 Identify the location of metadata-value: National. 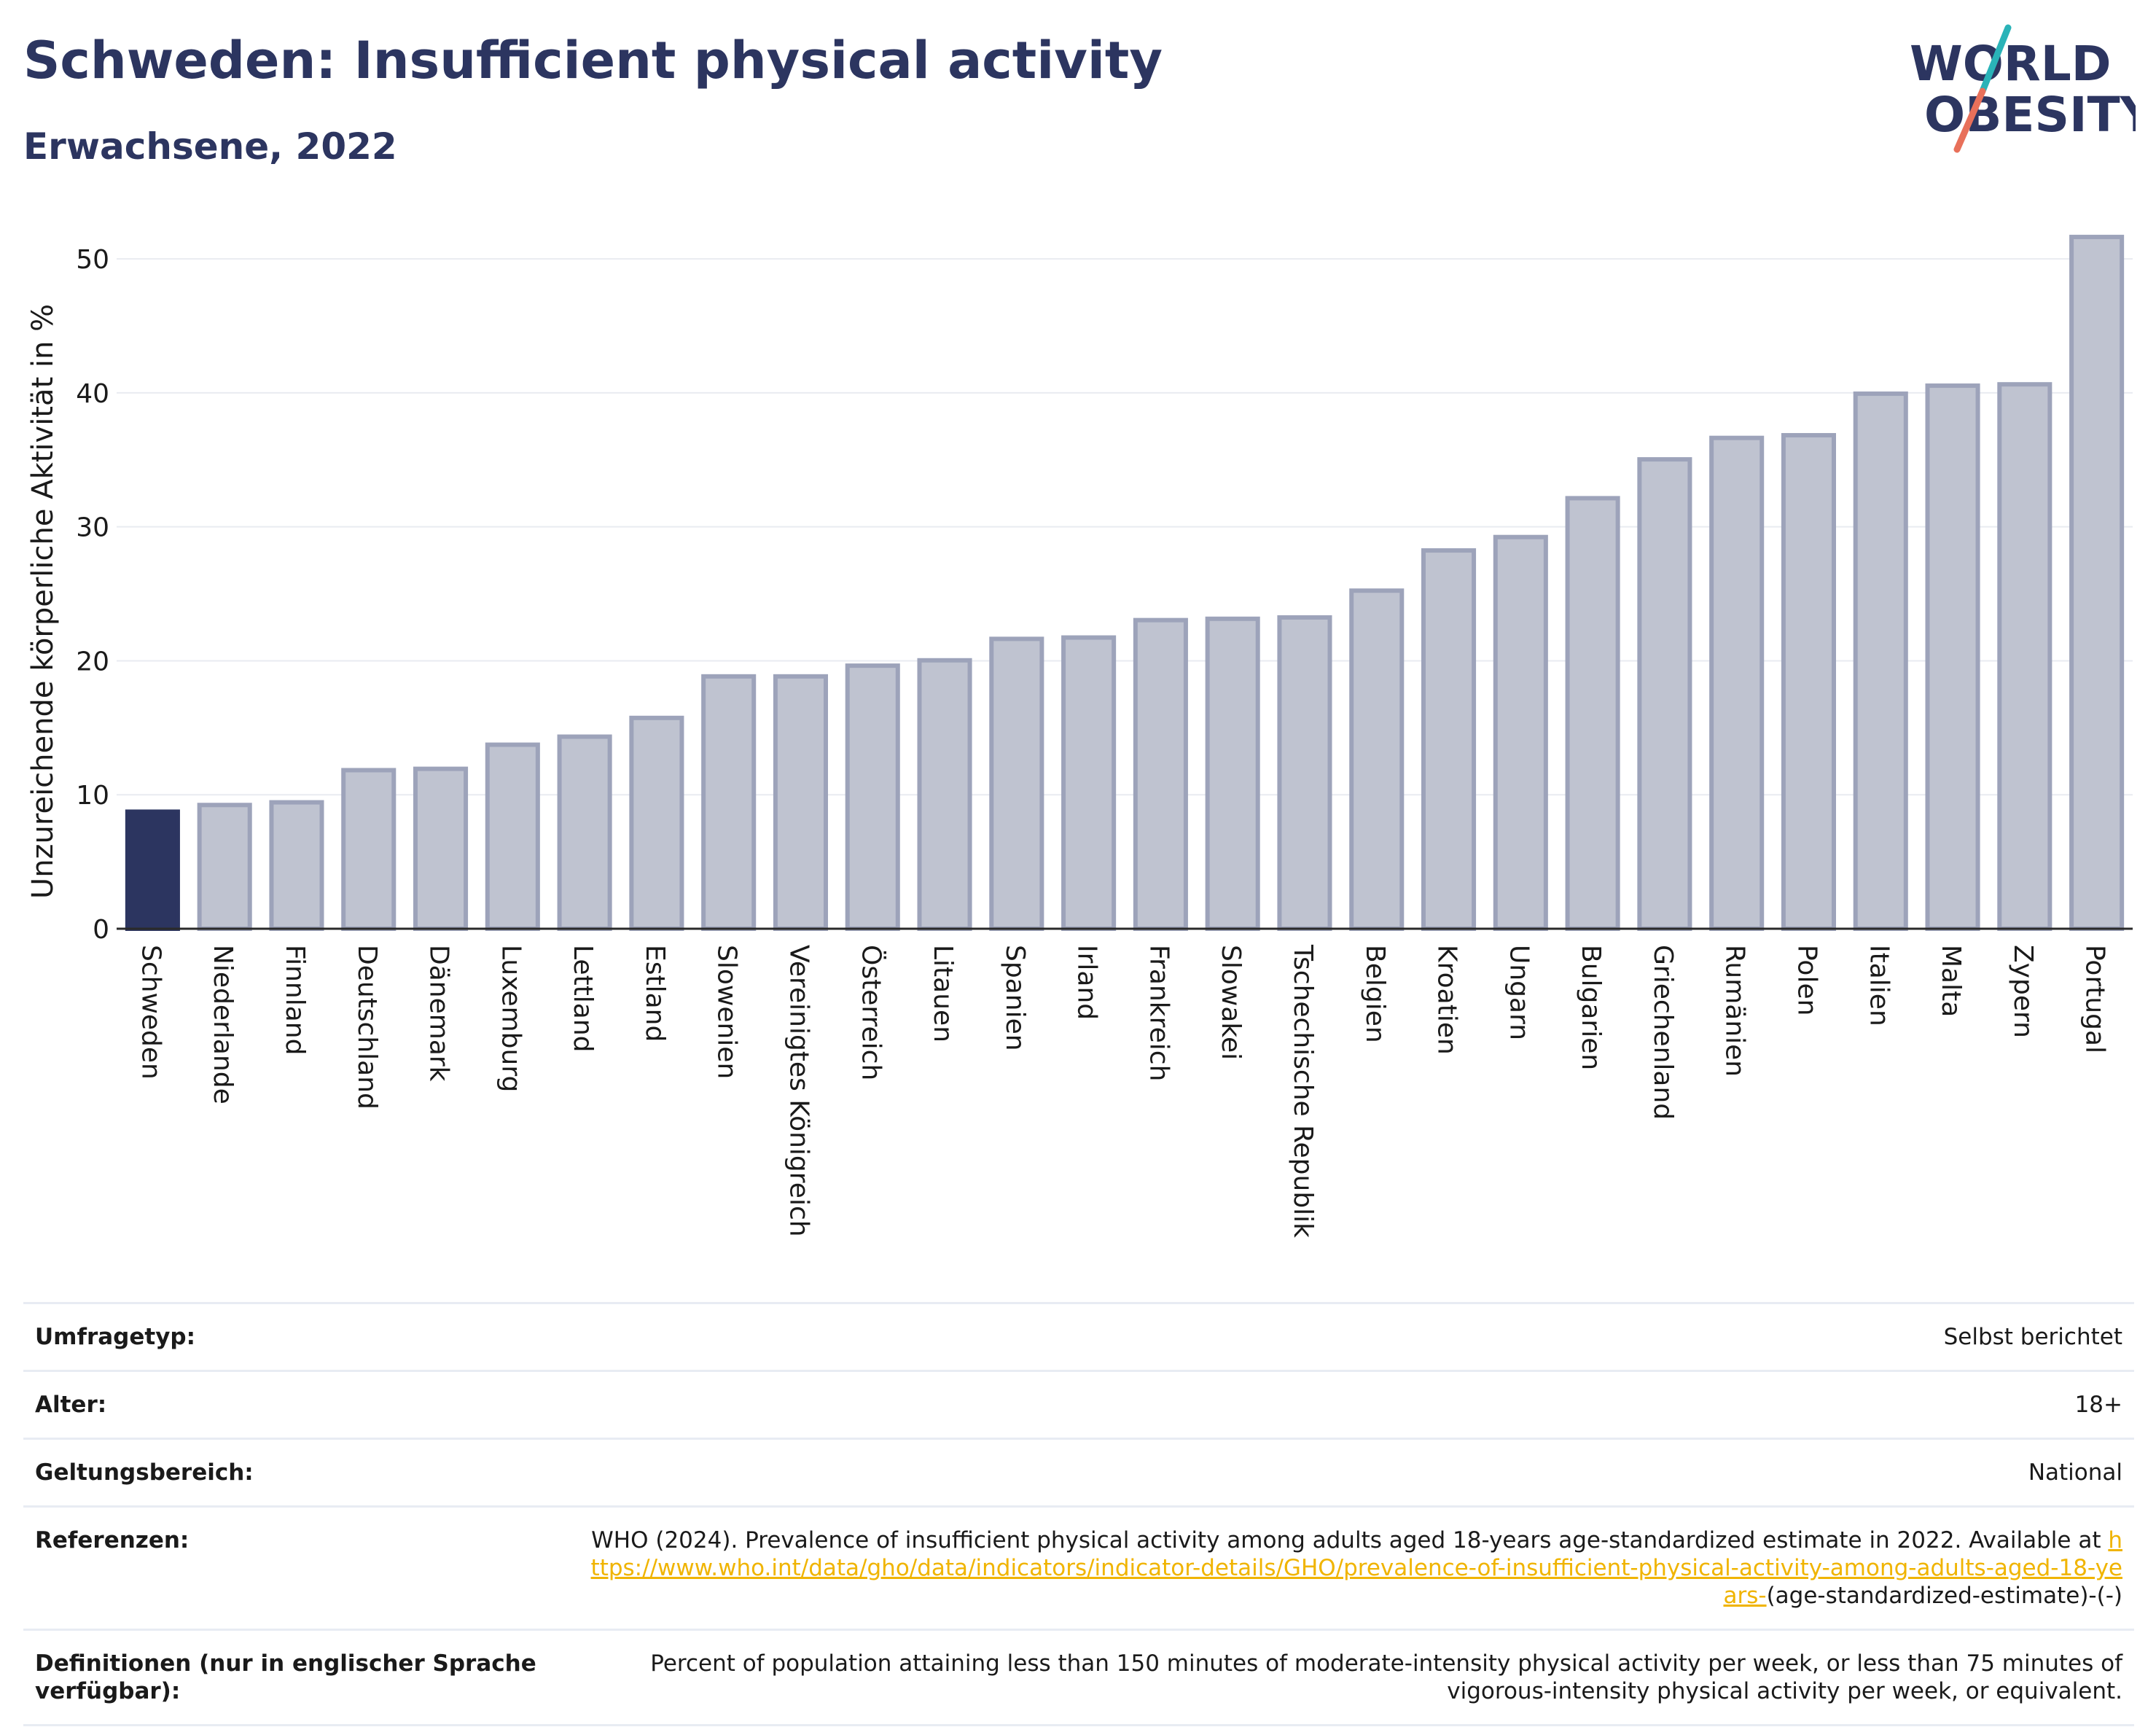
(1352, 1472).